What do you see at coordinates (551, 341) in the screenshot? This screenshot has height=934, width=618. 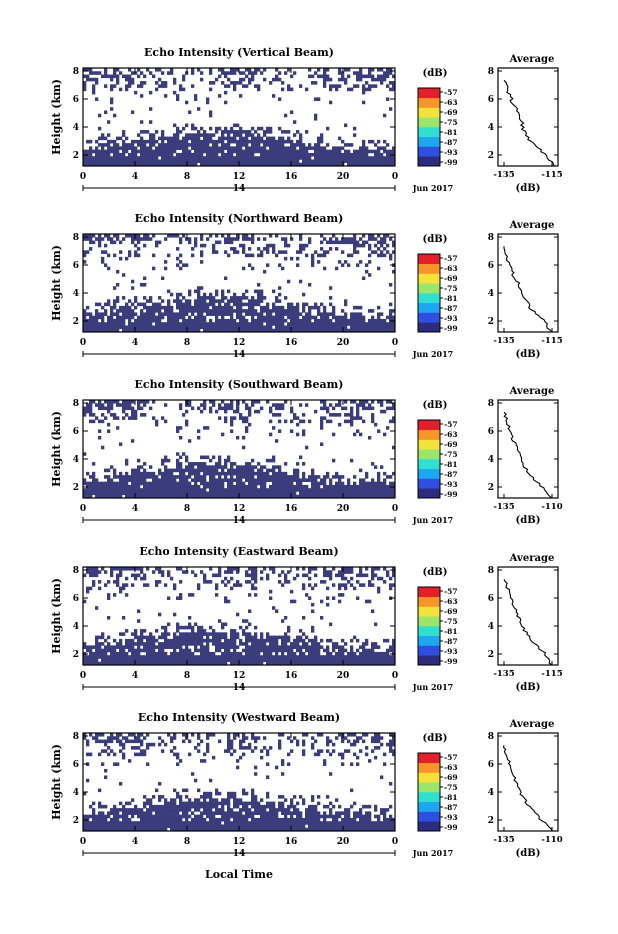 I see `avg-x-tick-label: -115` at bounding box center [551, 341].